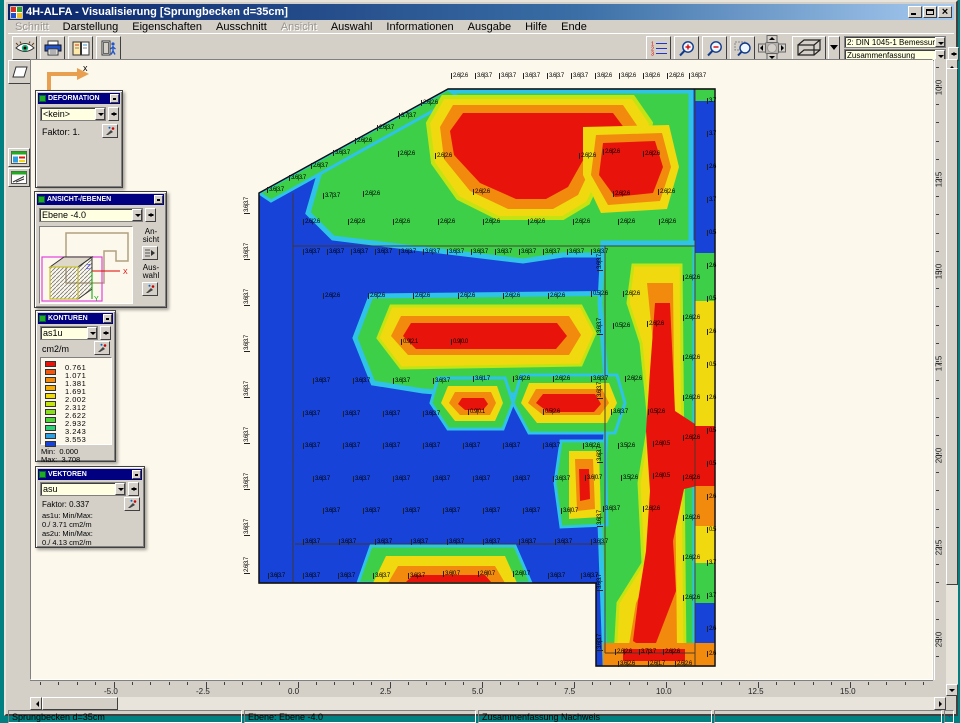 This screenshot has width=960, height=723. What do you see at coordinates (949, 716) in the screenshot?
I see `status-grip-icon` at bounding box center [949, 716].